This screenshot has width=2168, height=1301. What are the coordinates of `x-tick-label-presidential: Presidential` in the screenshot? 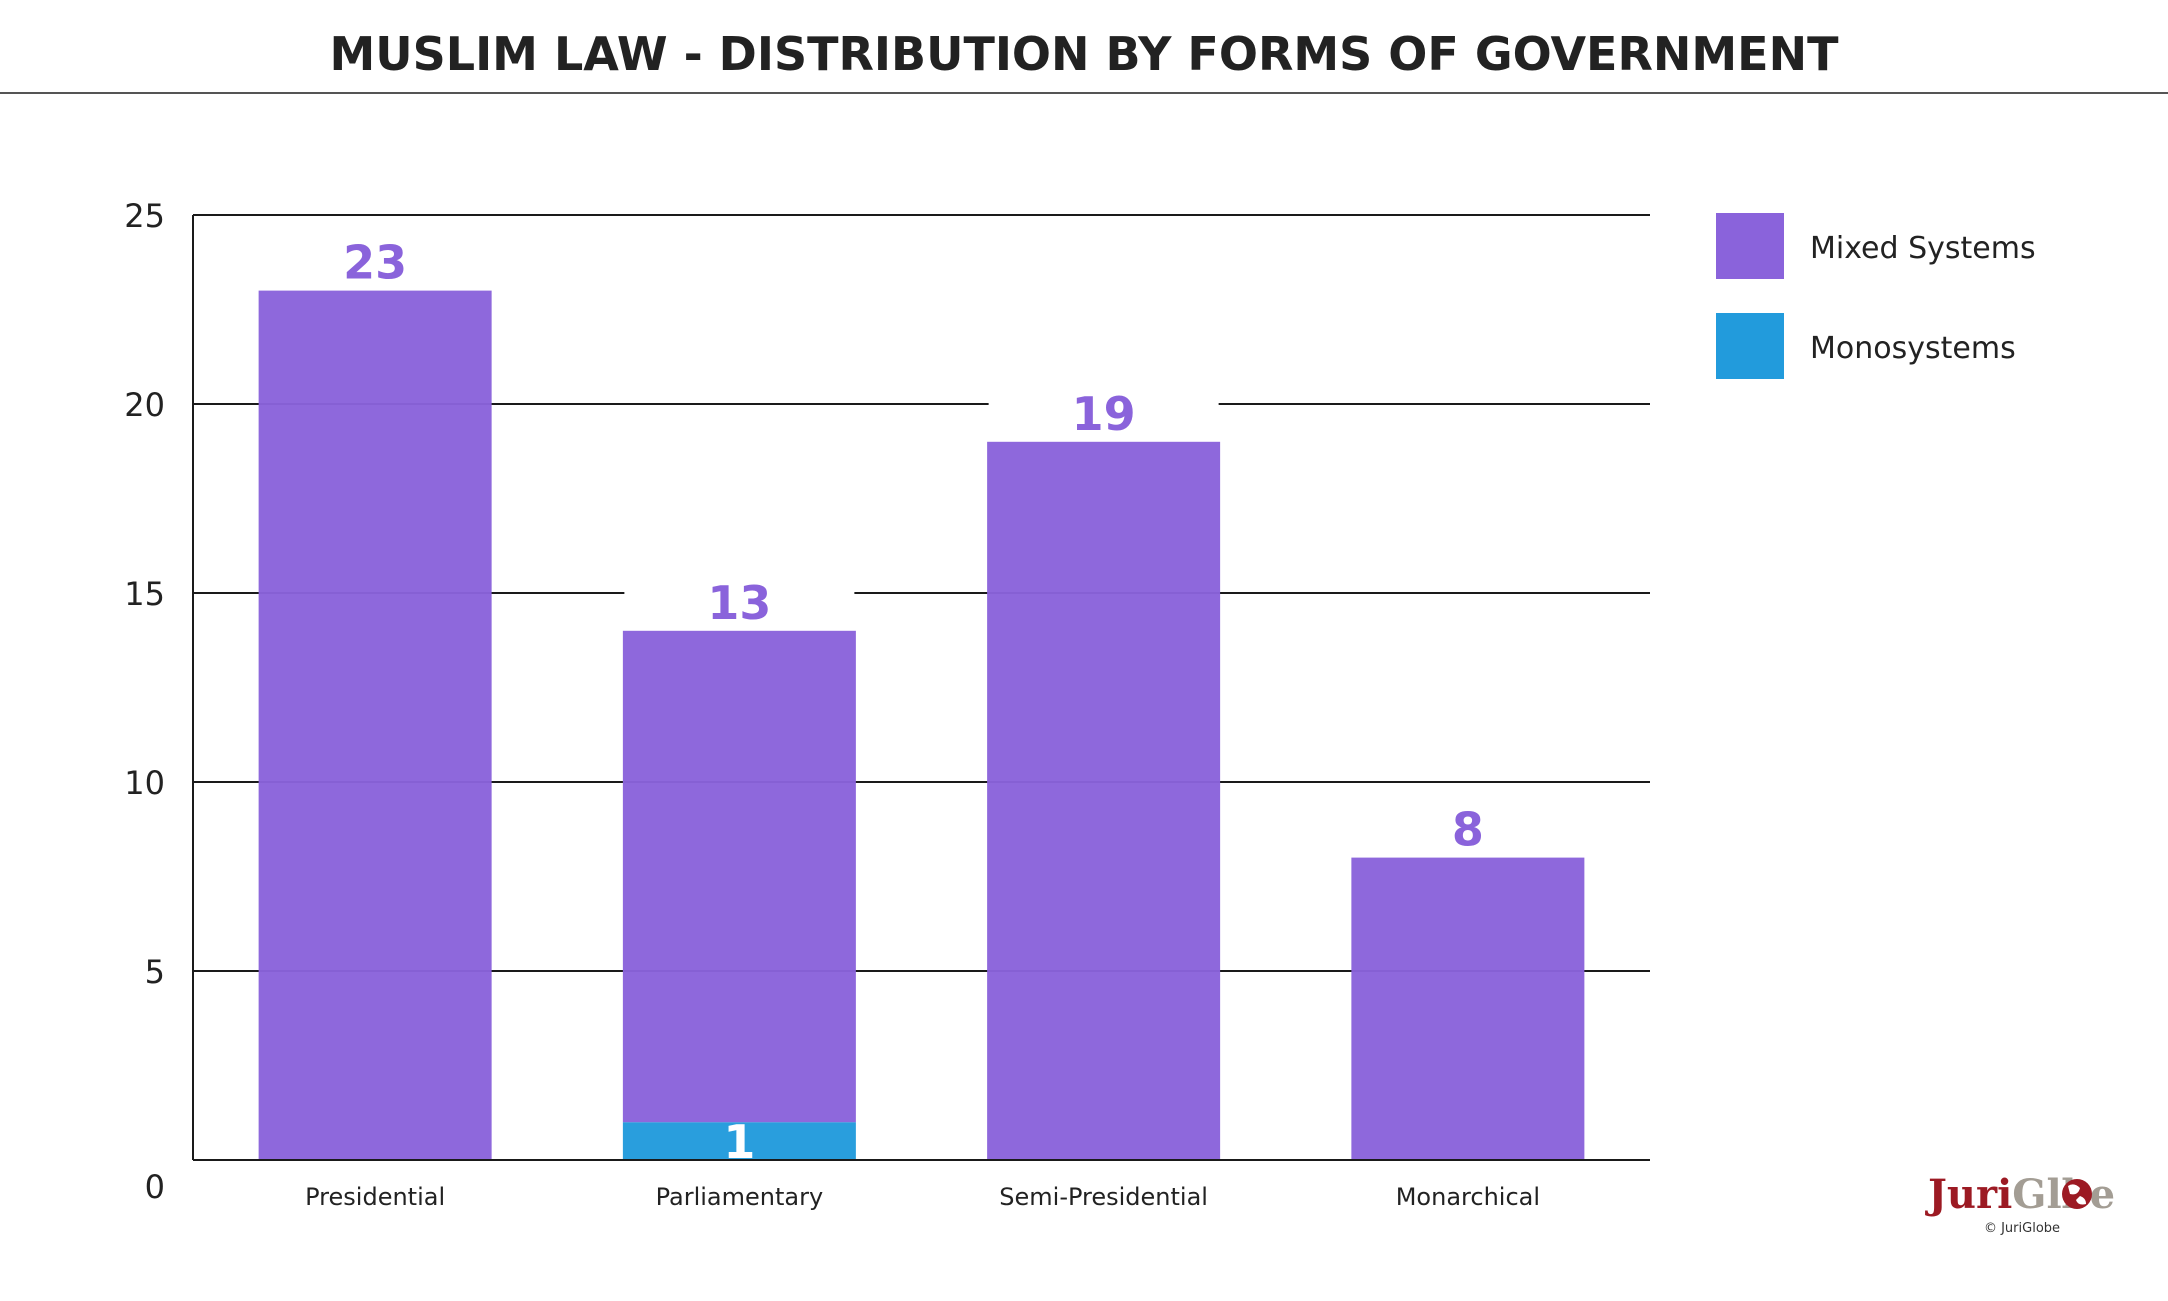 It's located at (375, 1197).